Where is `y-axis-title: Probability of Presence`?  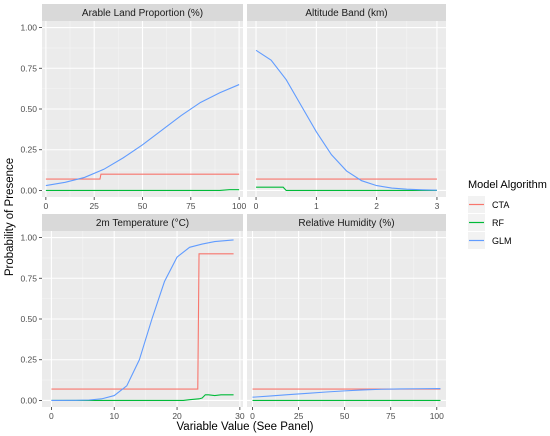
y-axis-title: Probability of Presence is located at coordinates (10, 217).